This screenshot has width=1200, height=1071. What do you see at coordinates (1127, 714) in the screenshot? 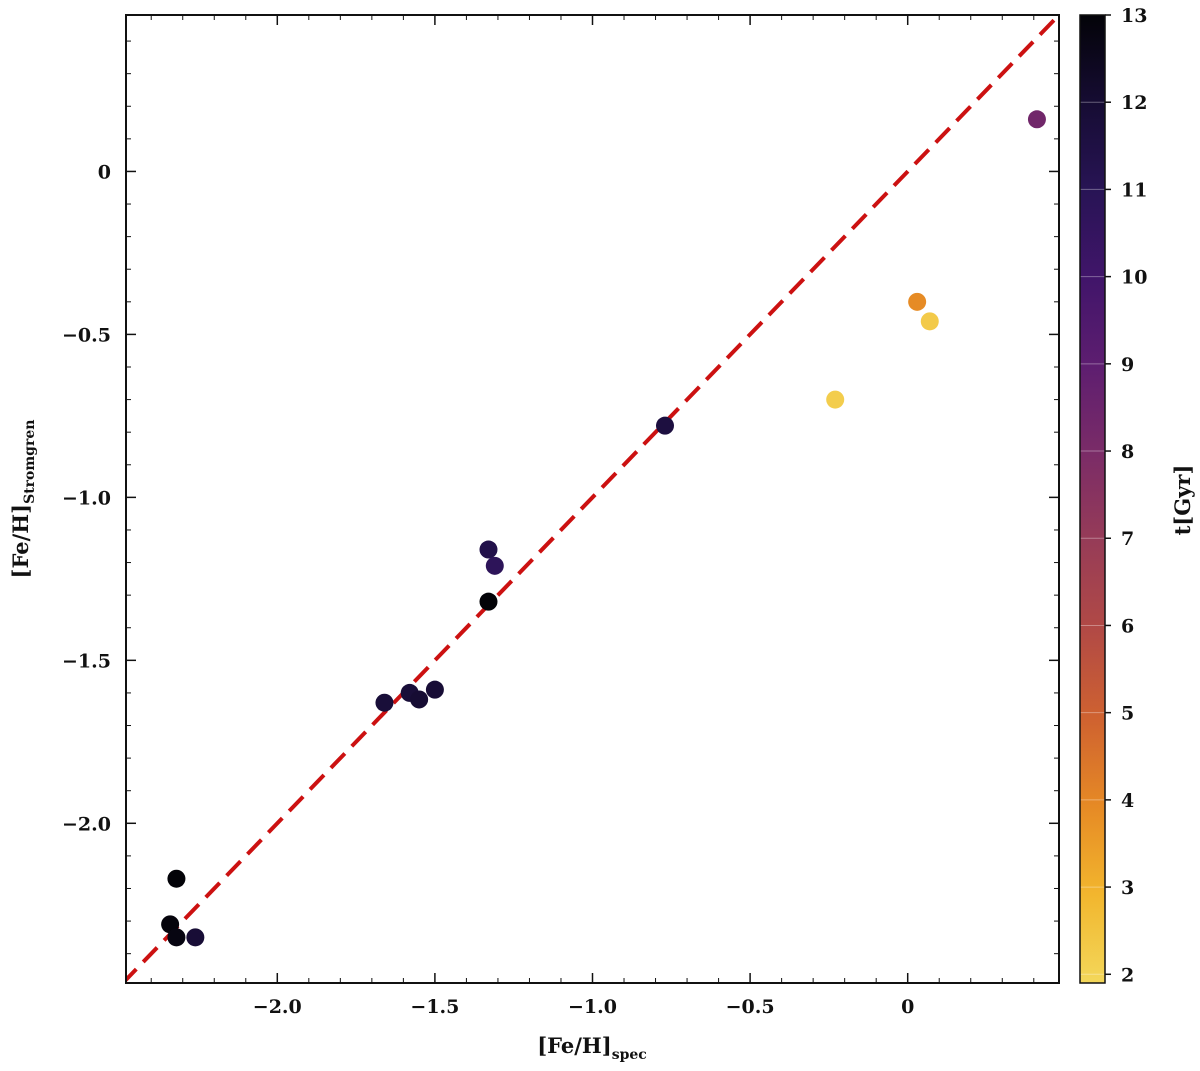
I see `colorbar-tick-label: 5` at bounding box center [1127, 714].